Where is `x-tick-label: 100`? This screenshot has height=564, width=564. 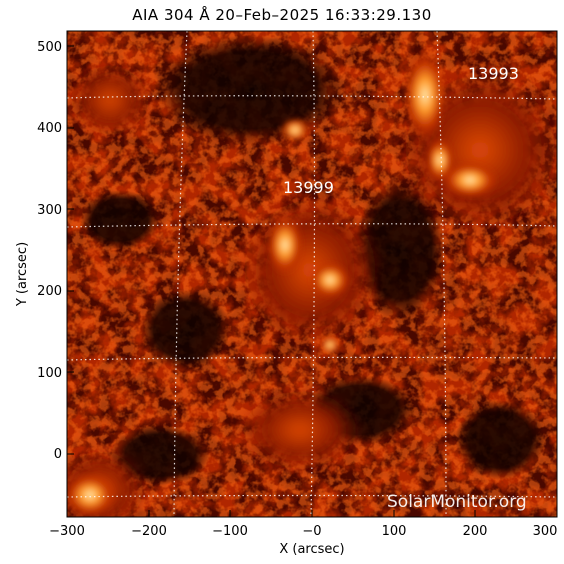
x-tick-label: 100 is located at coordinates (394, 531).